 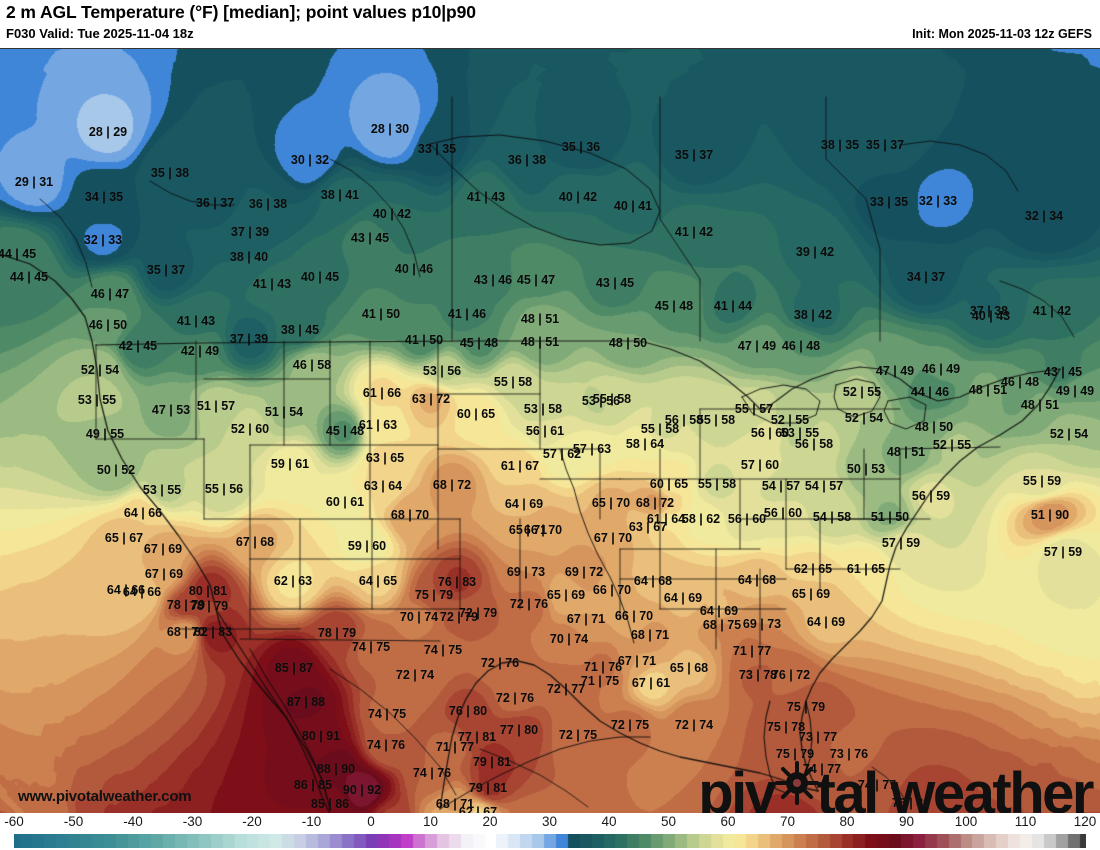 What do you see at coordinates (550, 841) in the screenshot?
I see `colorbar-gradient` at bounding box center [550, 841].